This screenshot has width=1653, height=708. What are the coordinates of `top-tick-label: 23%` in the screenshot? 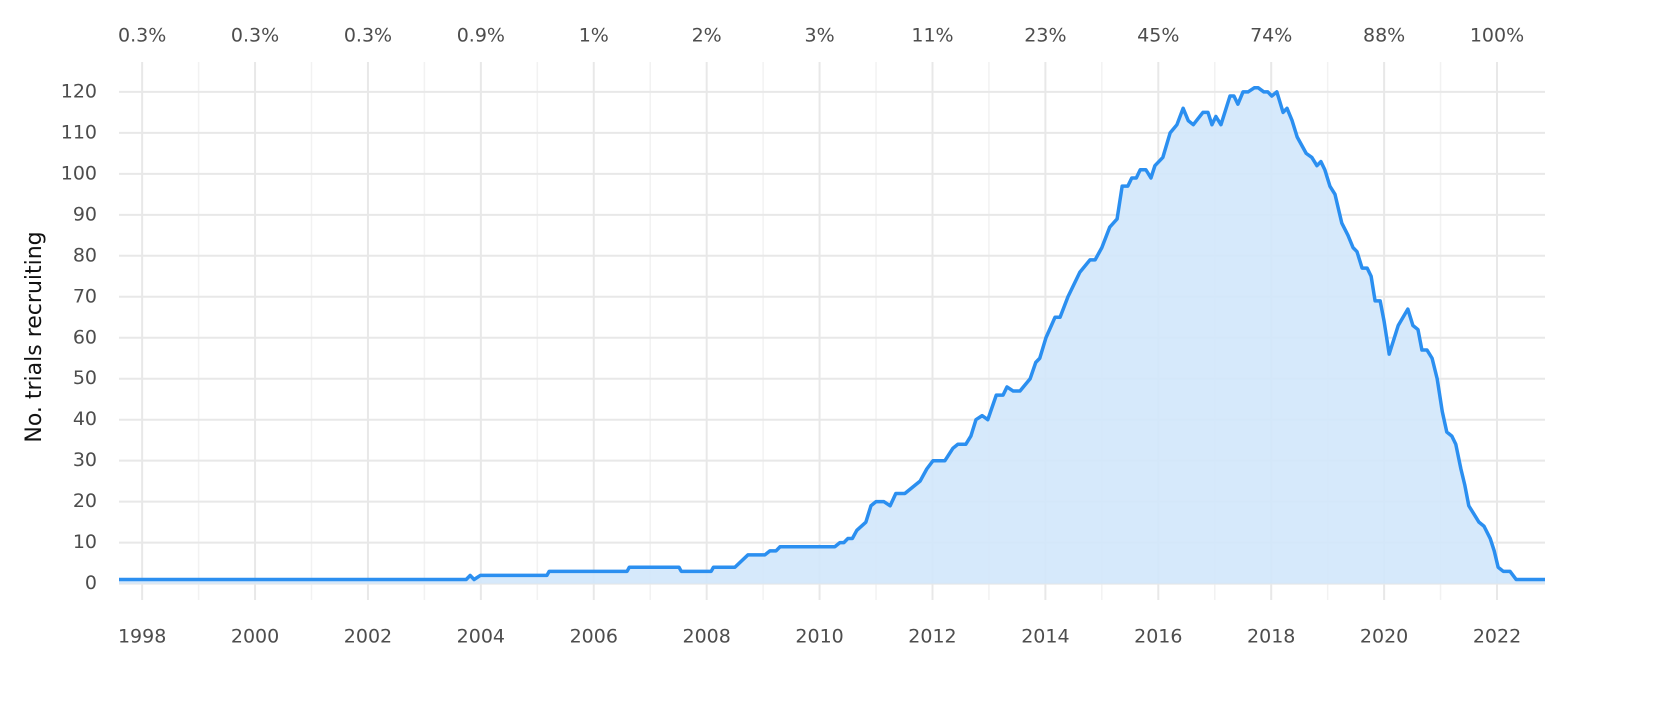 It's located at (1045, 36).